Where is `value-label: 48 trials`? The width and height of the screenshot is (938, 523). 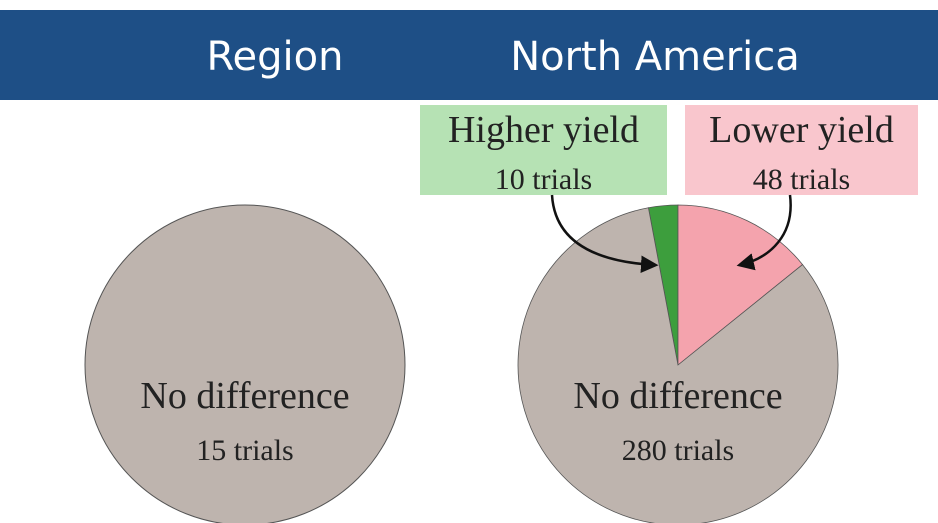 value-label: 48 trials is located at coordinates (802, 179).